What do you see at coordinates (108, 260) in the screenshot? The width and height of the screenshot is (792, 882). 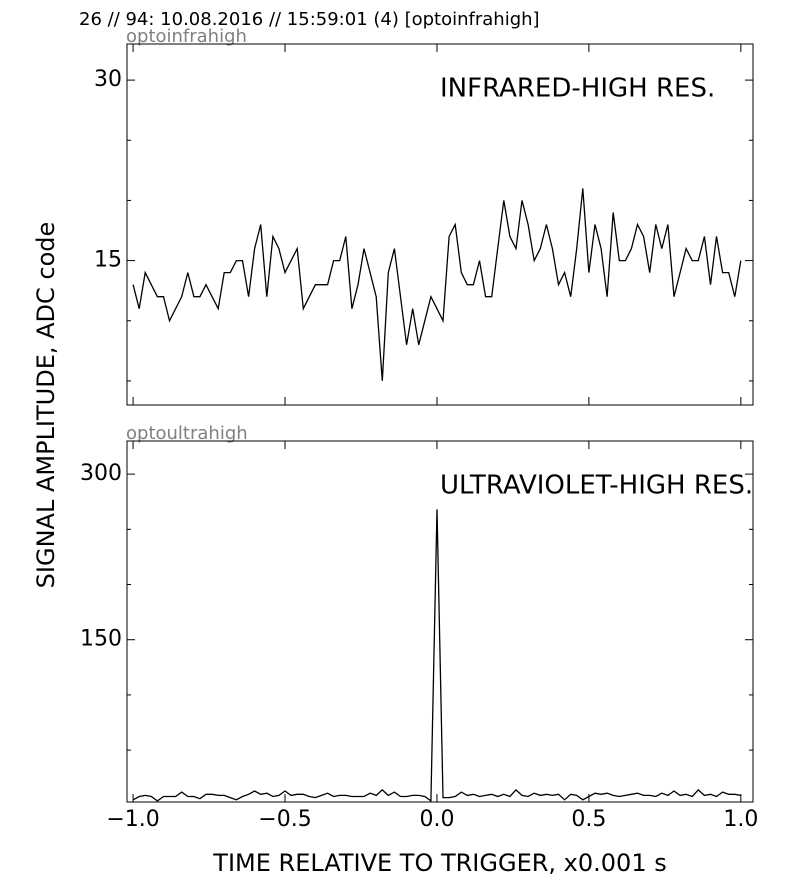 I see `y-tick-label: 15` at bounding box center [108, 260].